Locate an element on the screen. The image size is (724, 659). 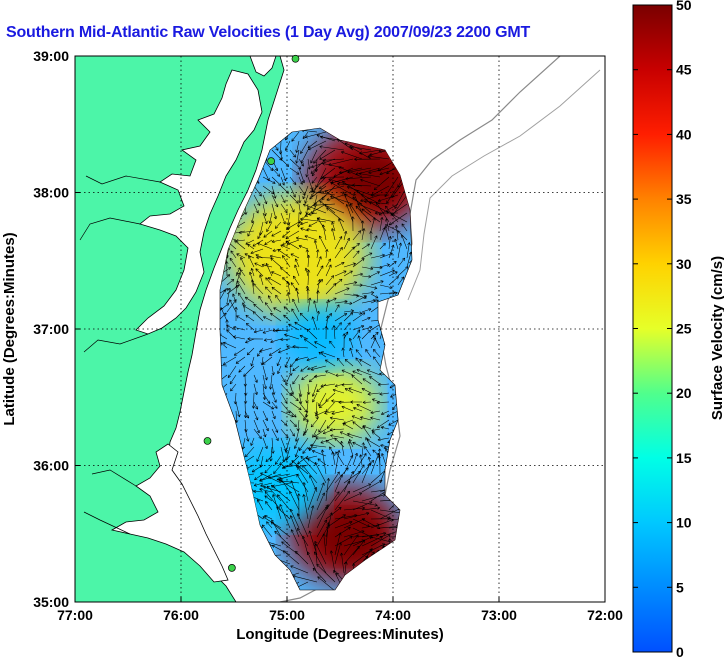
radar-stations is located at coordinates (251, 313).